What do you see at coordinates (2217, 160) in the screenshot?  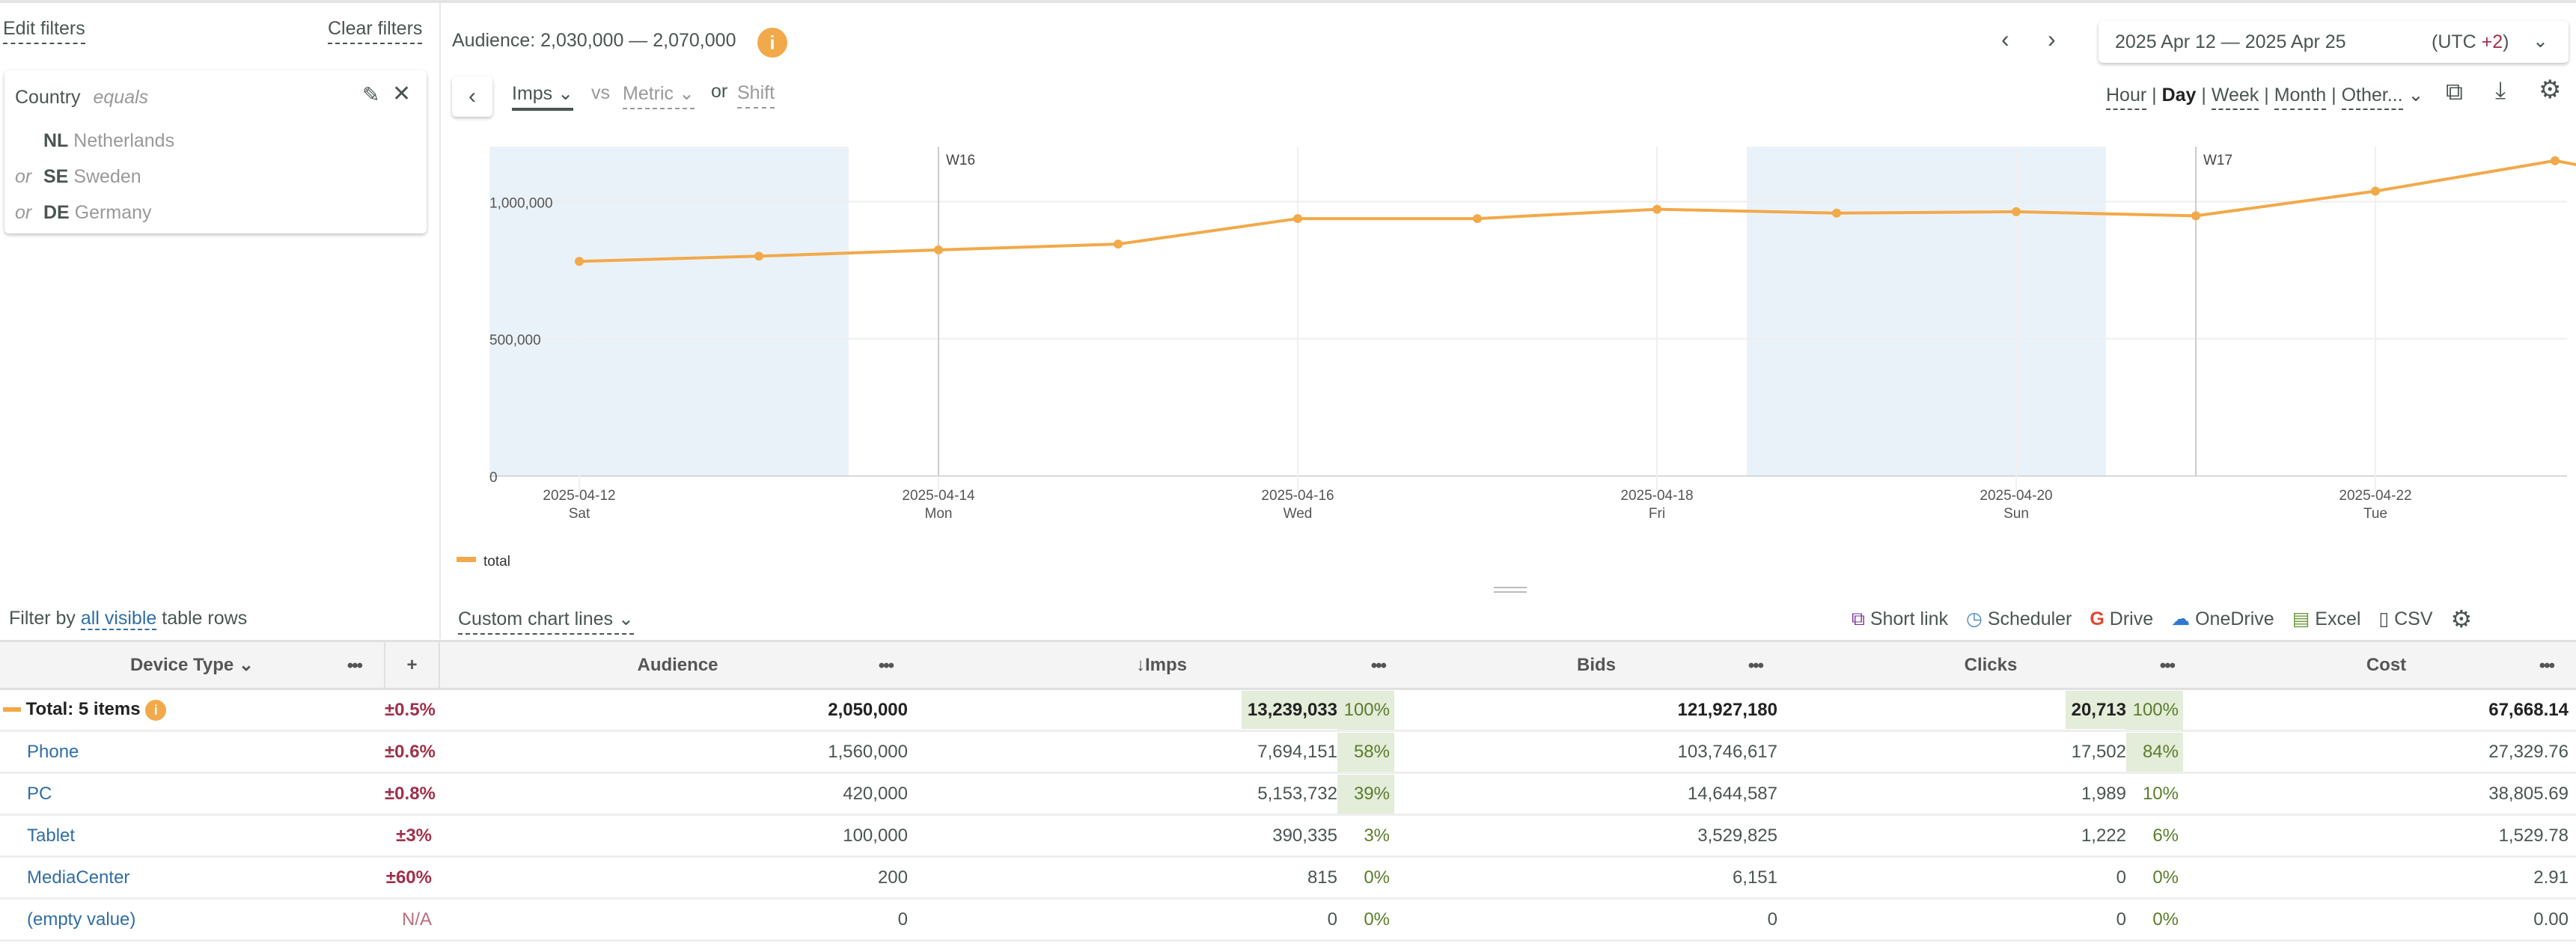 I see `week-marker-label: W17` at bounding box center [2217, 160].